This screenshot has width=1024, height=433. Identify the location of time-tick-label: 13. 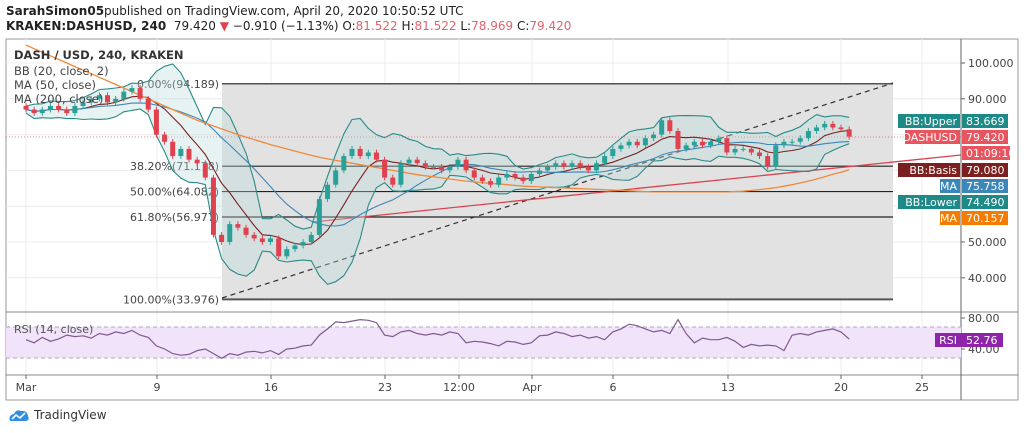
(728, 387).